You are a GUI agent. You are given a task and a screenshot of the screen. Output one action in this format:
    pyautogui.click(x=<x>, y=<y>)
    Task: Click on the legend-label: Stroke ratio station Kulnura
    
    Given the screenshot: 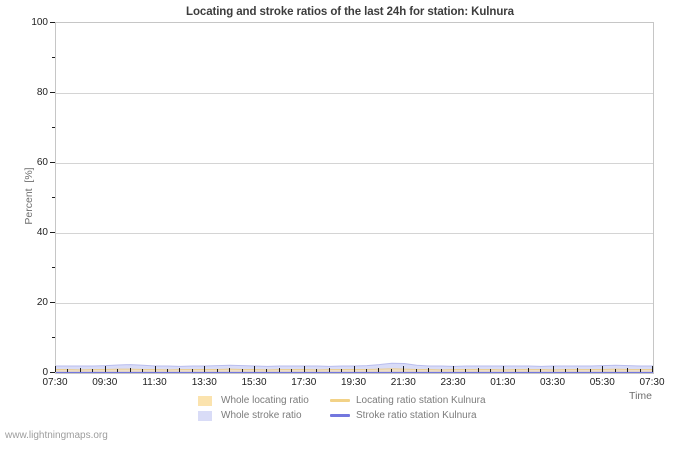 What is the action you would take?
    pyautogui.click(x=416, y=415)
    